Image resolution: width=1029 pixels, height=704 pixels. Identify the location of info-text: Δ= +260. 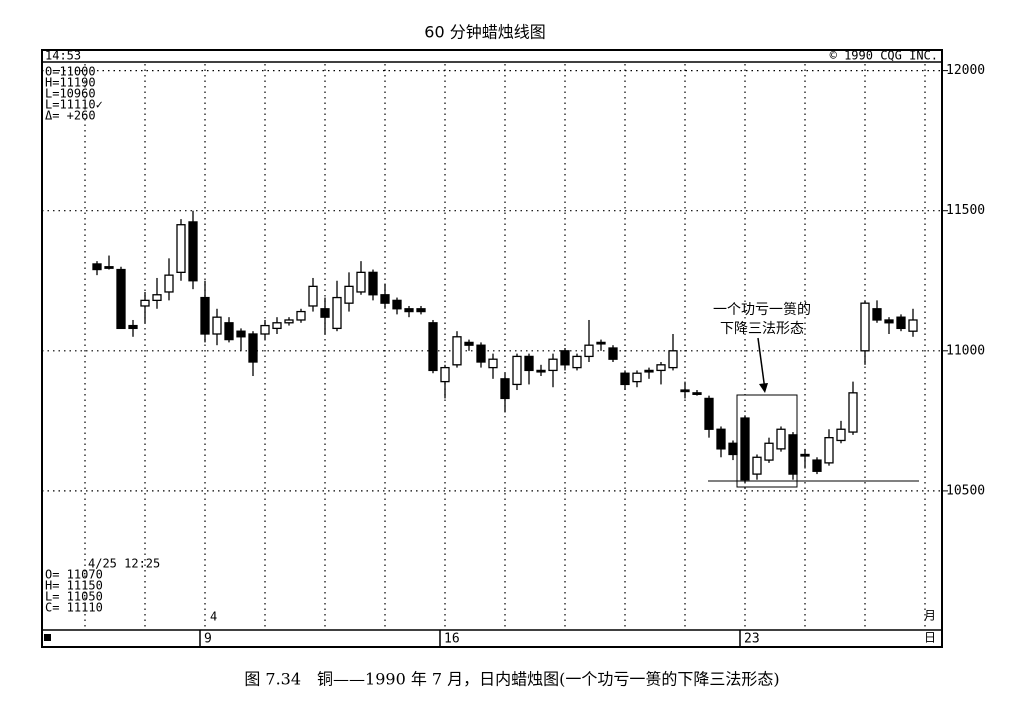
(70, 116).